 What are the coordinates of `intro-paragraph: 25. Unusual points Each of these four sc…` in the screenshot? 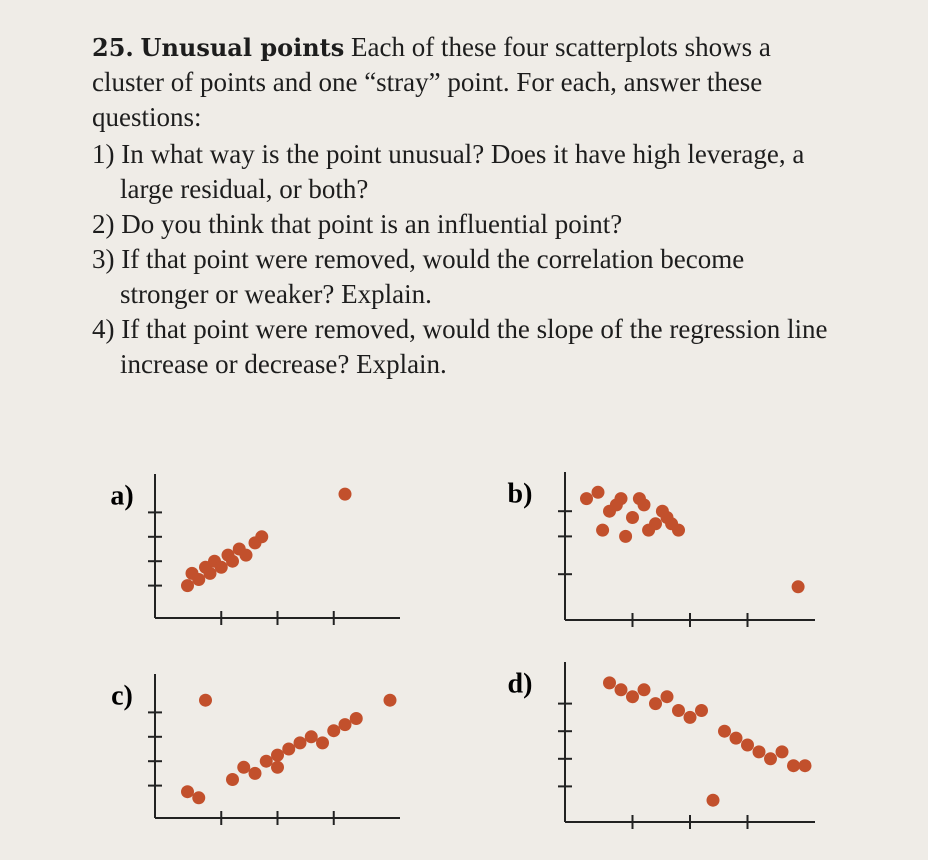 It's located at (462, 82).